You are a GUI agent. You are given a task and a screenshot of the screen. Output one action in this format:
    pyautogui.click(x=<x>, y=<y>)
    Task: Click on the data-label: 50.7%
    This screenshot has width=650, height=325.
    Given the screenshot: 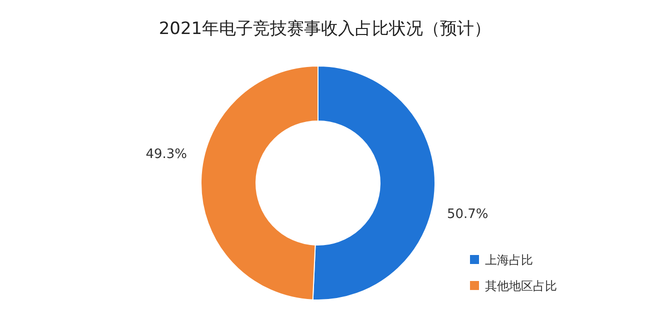 What is the action you would take?
    pyautogui.click(x=467, y=214)
    